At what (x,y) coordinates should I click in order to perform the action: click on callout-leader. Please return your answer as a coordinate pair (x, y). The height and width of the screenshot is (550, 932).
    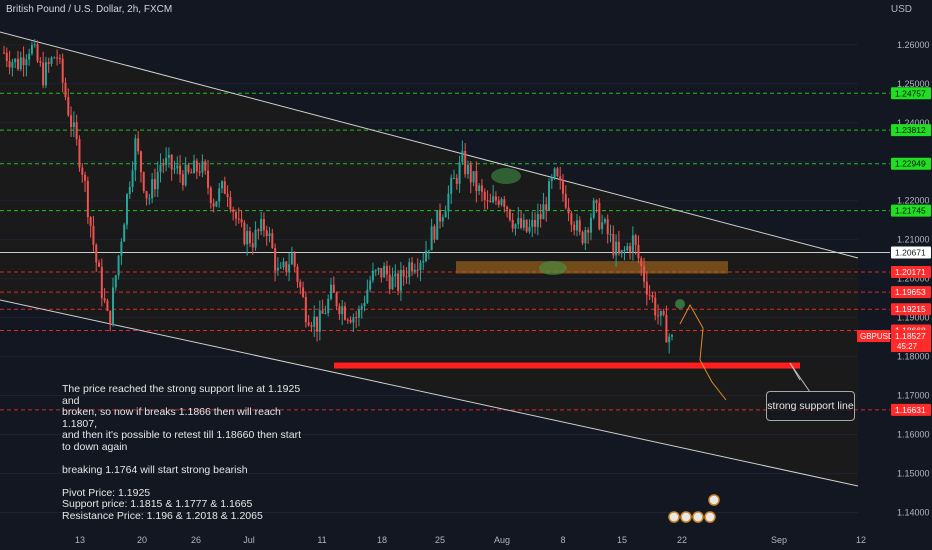
    Looking at the image, I should click on (795, 371).